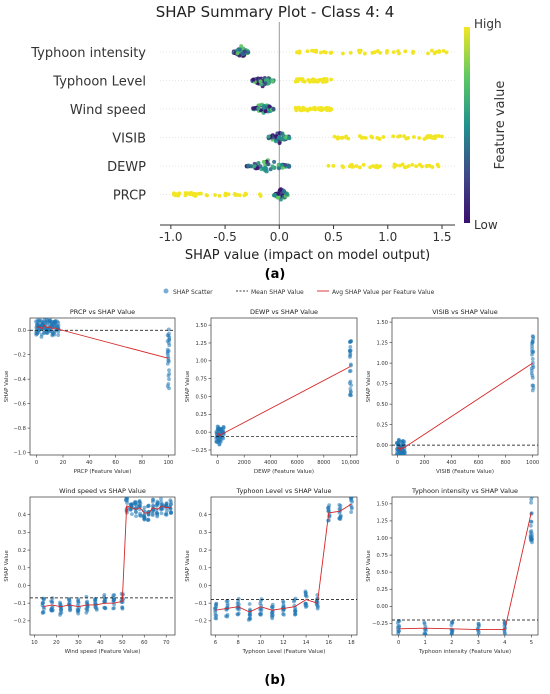  I want to click on colorbar-title: Feature value, so click(500, 125).